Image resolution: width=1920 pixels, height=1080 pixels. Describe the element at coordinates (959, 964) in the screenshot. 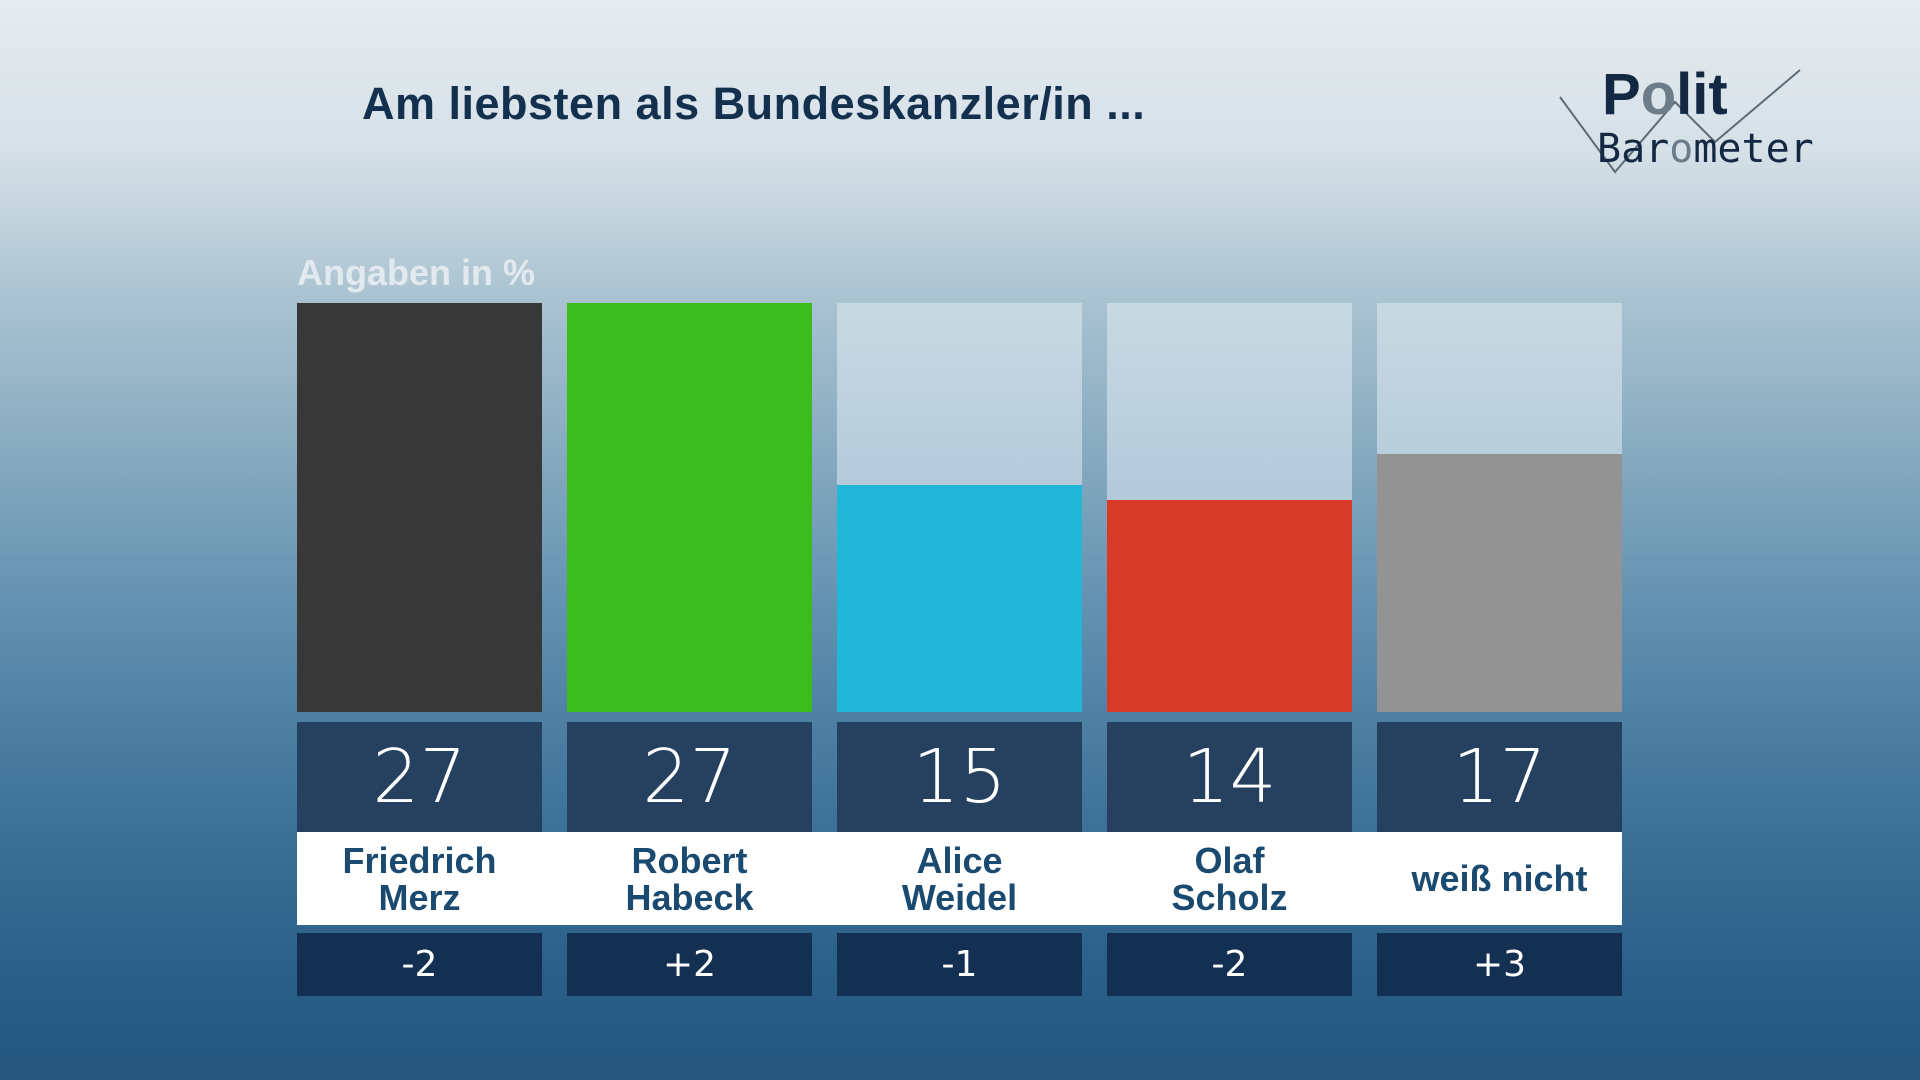

I see `change-label: -1` at that location.